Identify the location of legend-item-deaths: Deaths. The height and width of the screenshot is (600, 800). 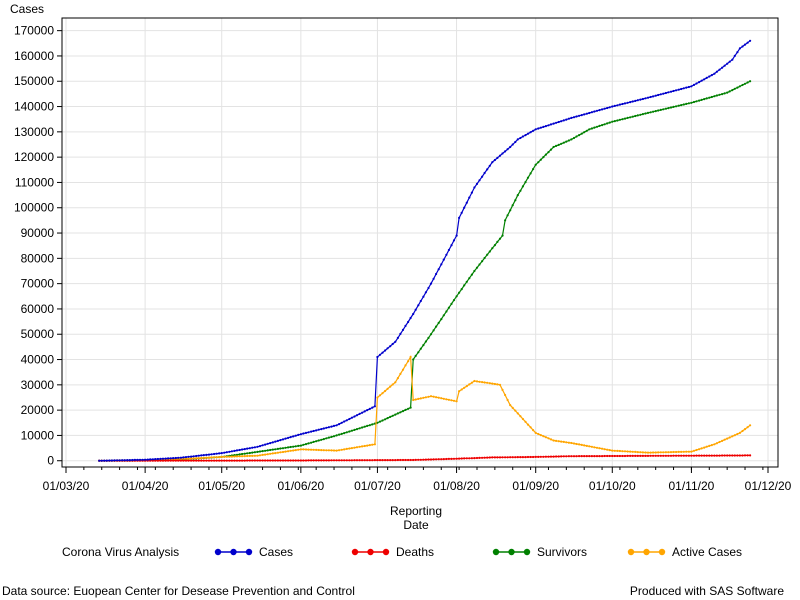
(392, 552).